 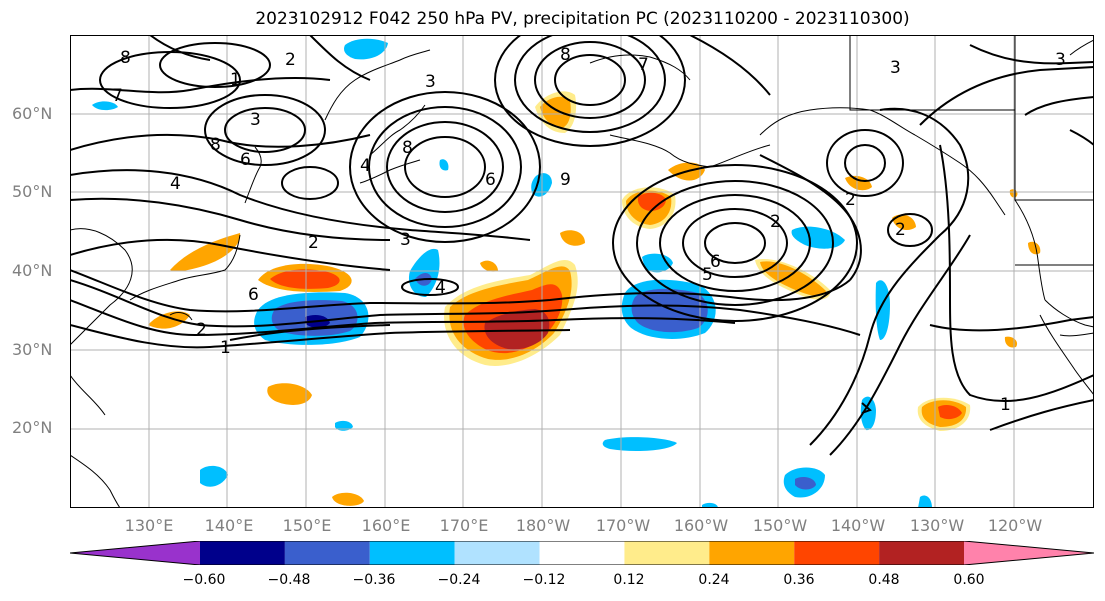 What do you see at coordinates (149, 525) in the screenshot?
I see `lon-label-130e: 130°E` at bounding box center [149, 525].